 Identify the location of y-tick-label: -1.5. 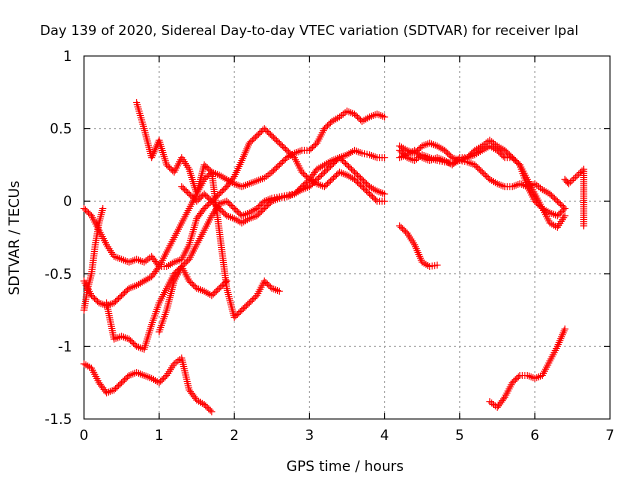
(58, 420).